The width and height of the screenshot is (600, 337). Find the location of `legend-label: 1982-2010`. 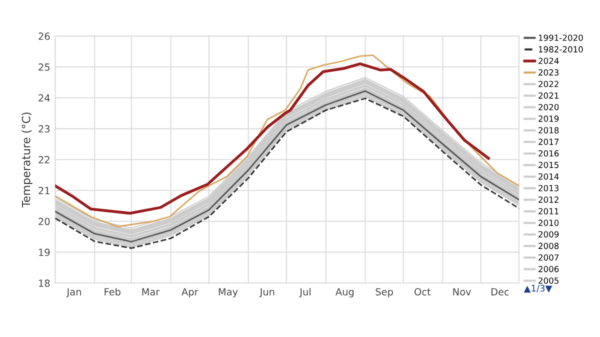

legend-label: 1982-2010 is located at coordinates (560, 49).